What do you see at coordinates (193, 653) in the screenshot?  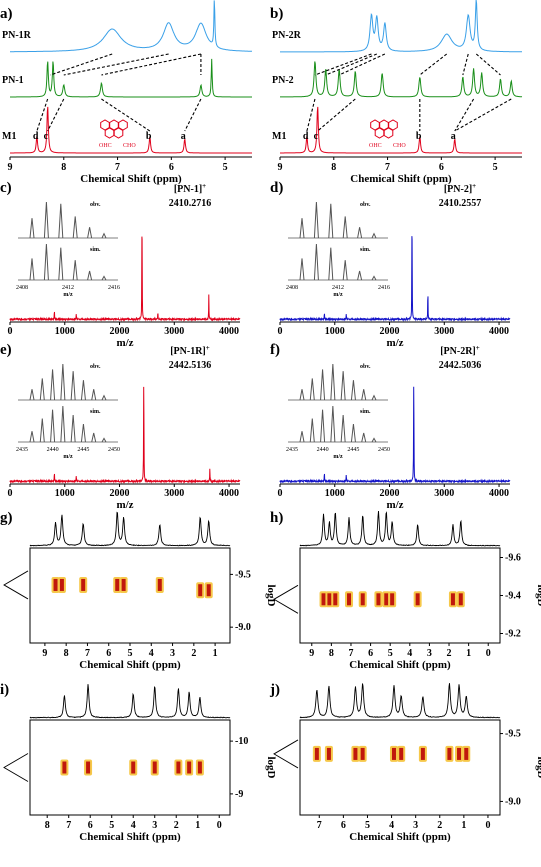 I see `x-tick-label: 2` at bounding box center [193, 653].